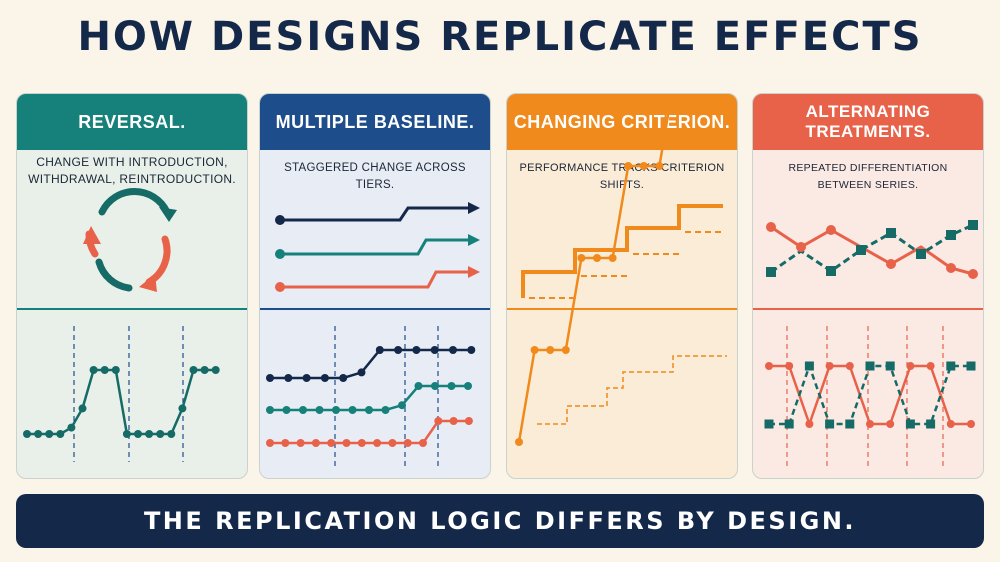 This screenshot has height=562, width=1000. Describe the element at coordinates (377, 247) in the screenshot. I see `staggered-tiers-icon` at that location.